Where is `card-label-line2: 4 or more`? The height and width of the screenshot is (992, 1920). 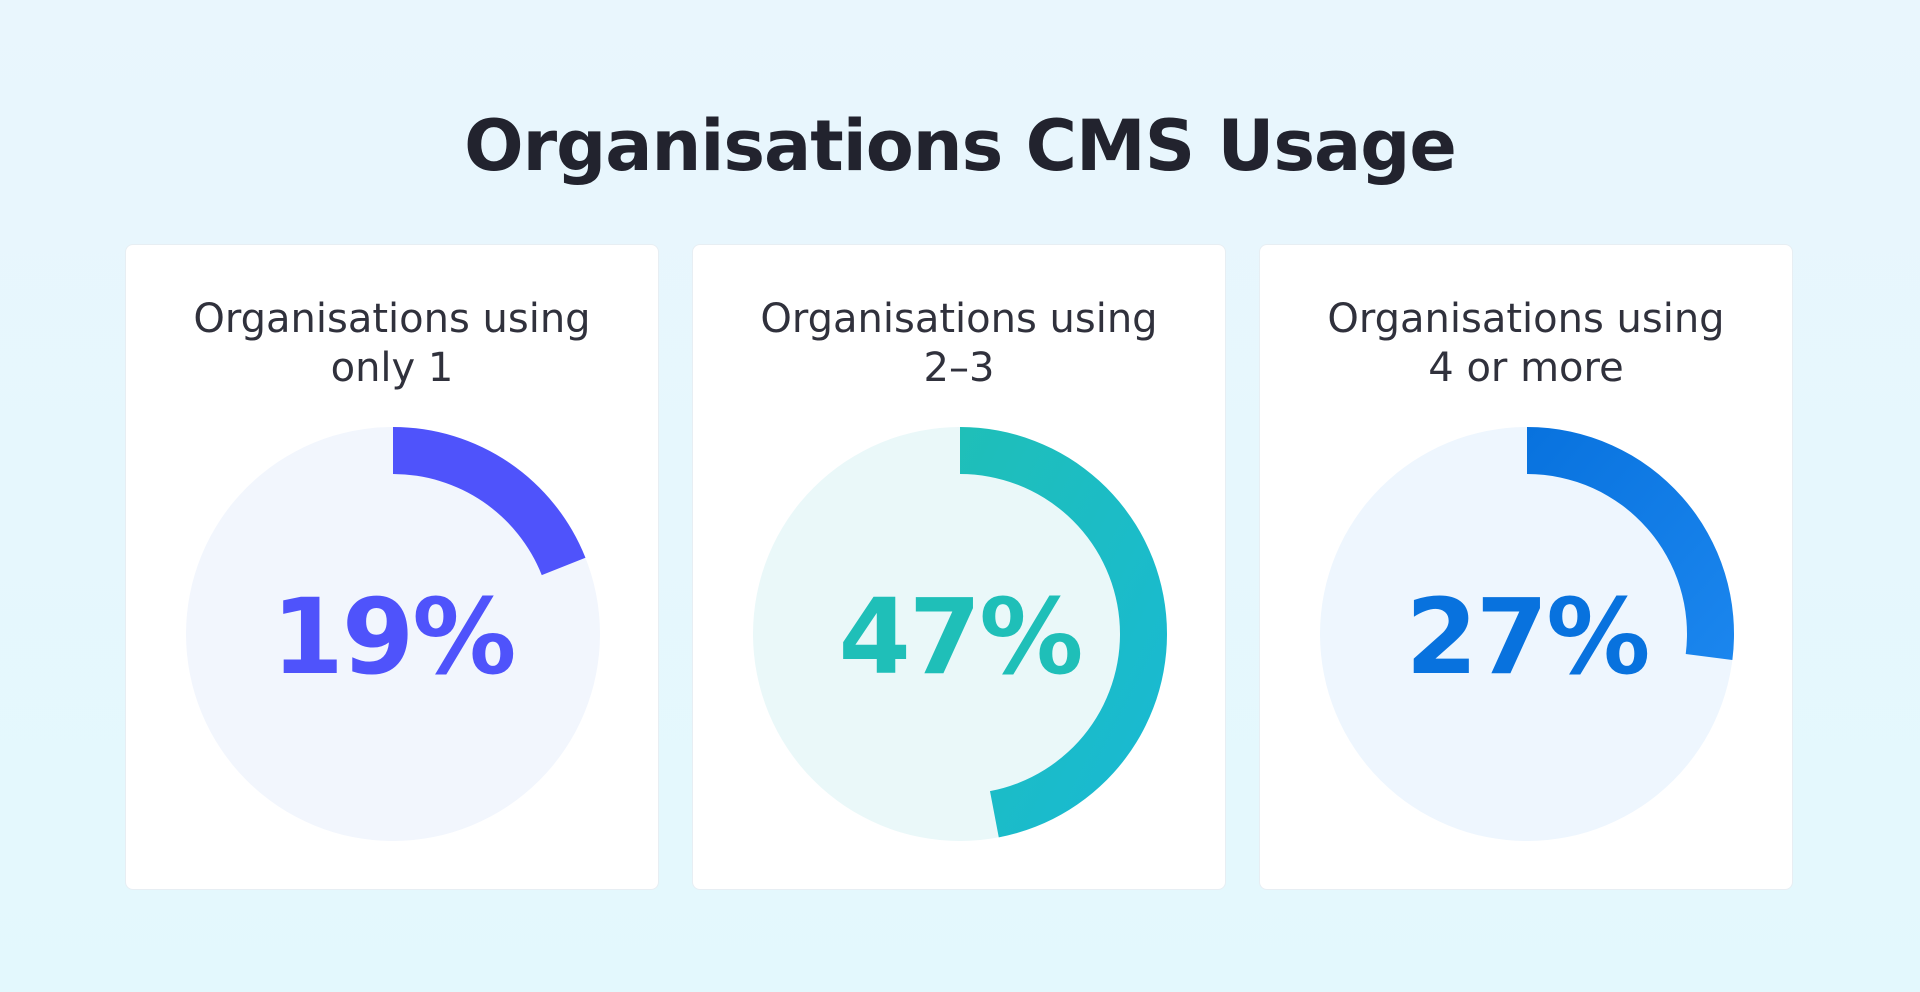 card-label-line2: 4 or more is located at coordinates (1526, 368).